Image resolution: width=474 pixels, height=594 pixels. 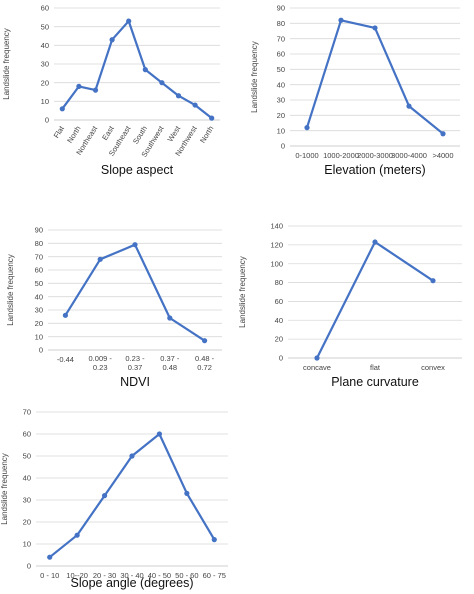 What do you see at coordinates (77, 575) in the screenshot?
I see `x-tick-label: 10--20` at bounding box center [77, 575].